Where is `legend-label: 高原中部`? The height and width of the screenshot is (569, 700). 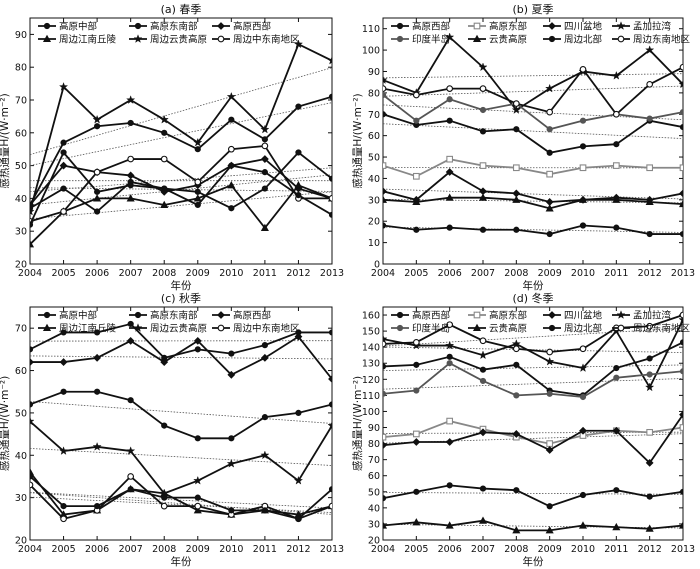
legend-label: 高原中部 is located at coordinates (78, 316).